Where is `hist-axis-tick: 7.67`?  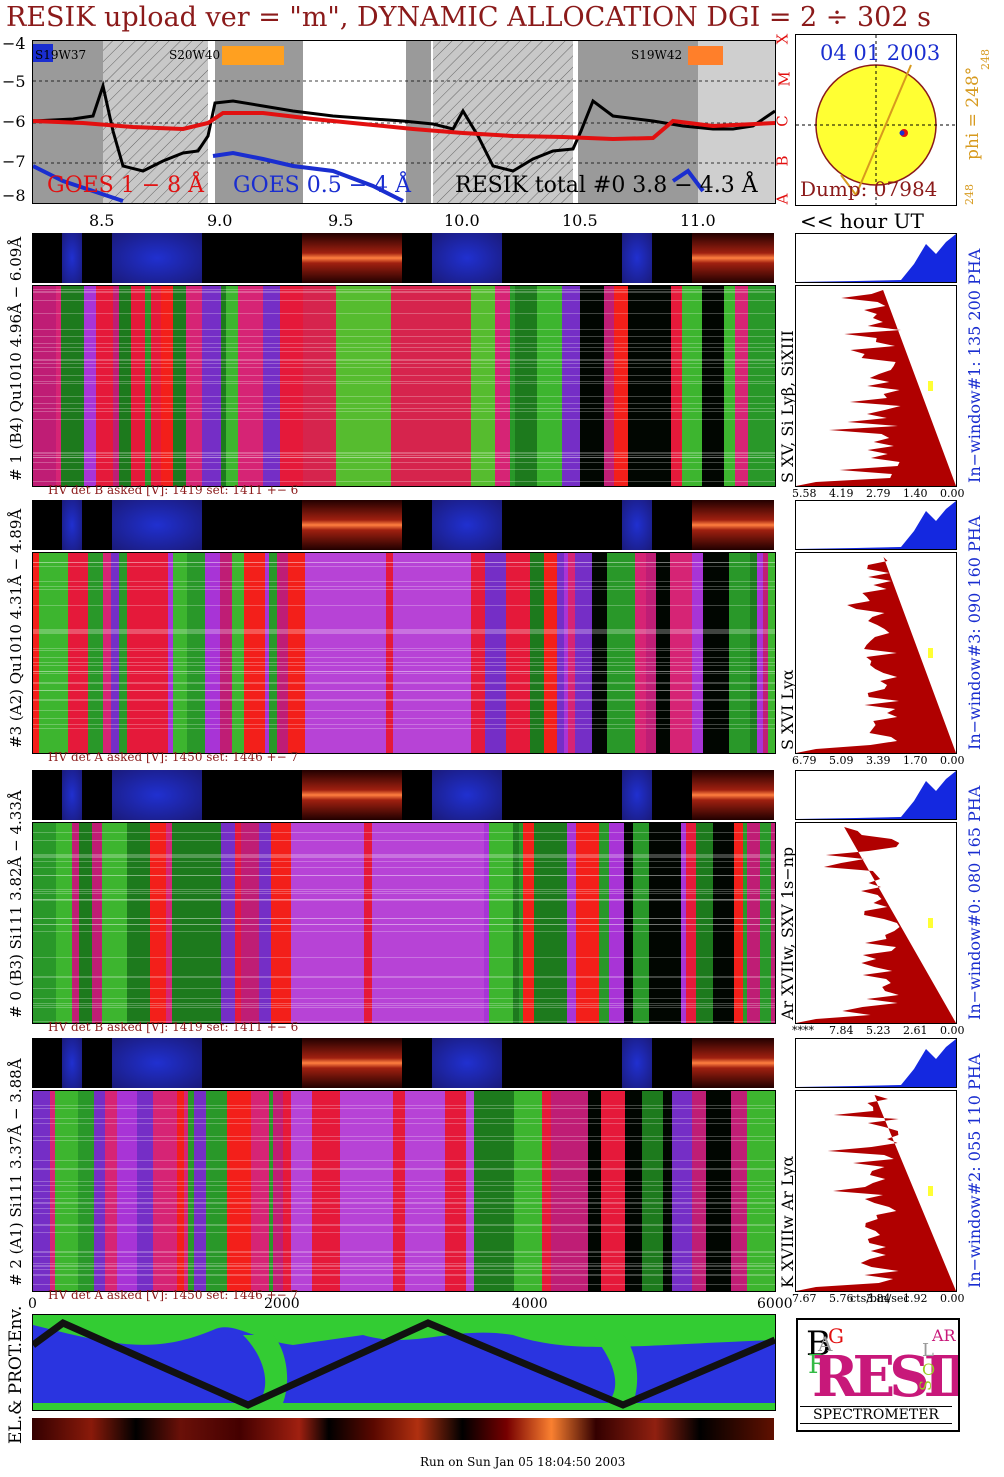 hist-axis-tick: 7.67 is located at coordinates (804, 1298).